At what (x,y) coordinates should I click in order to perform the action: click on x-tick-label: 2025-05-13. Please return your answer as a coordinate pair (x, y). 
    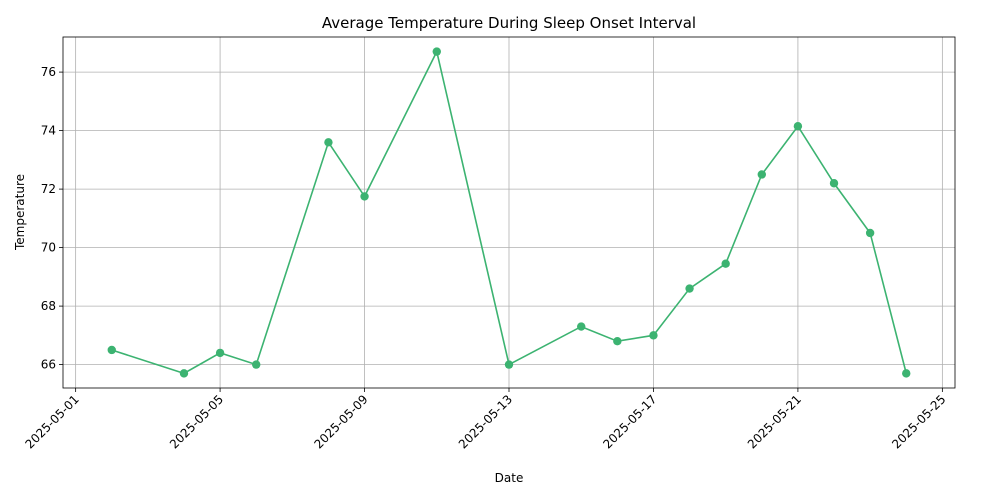
    Looking at the image, I should click on (485, 421).